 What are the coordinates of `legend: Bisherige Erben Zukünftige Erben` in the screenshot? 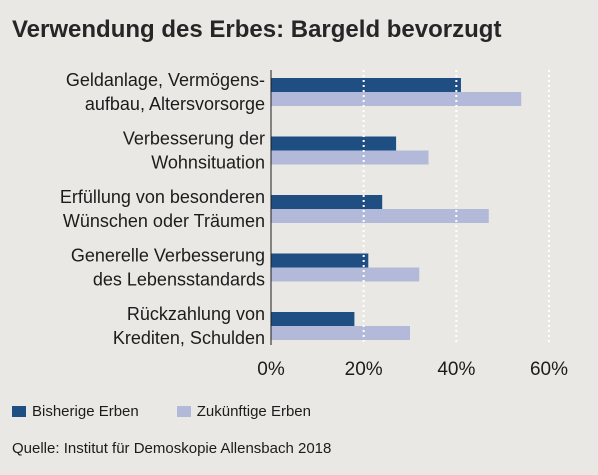 It's located at (180, 411).